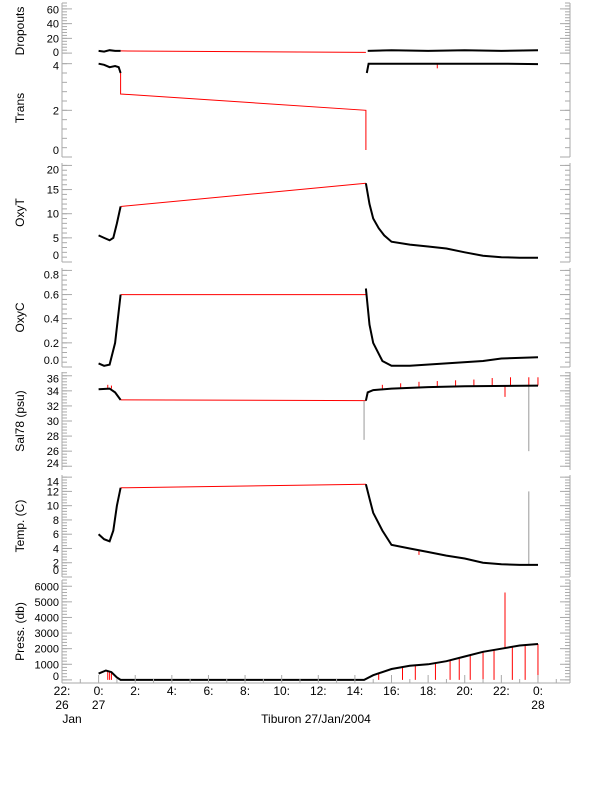  What do you see at coordinates (47, 588) in the screenshot?
I see `press-tick-label: 6000` at bounding box center [47, 588].